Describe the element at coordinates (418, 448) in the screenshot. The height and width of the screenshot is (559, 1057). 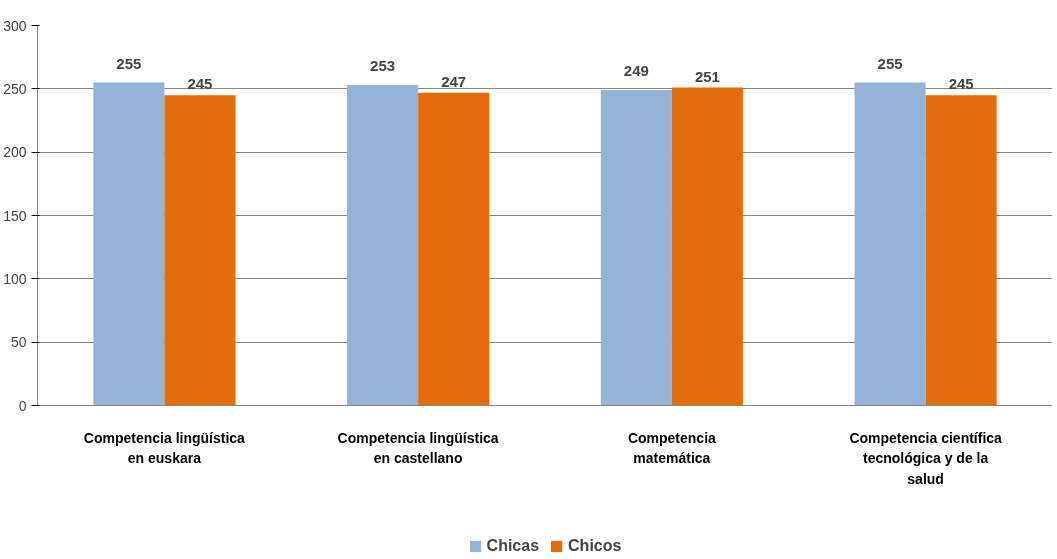
I see `x-tick-label: Competencia lingüística en castellano` at that location.